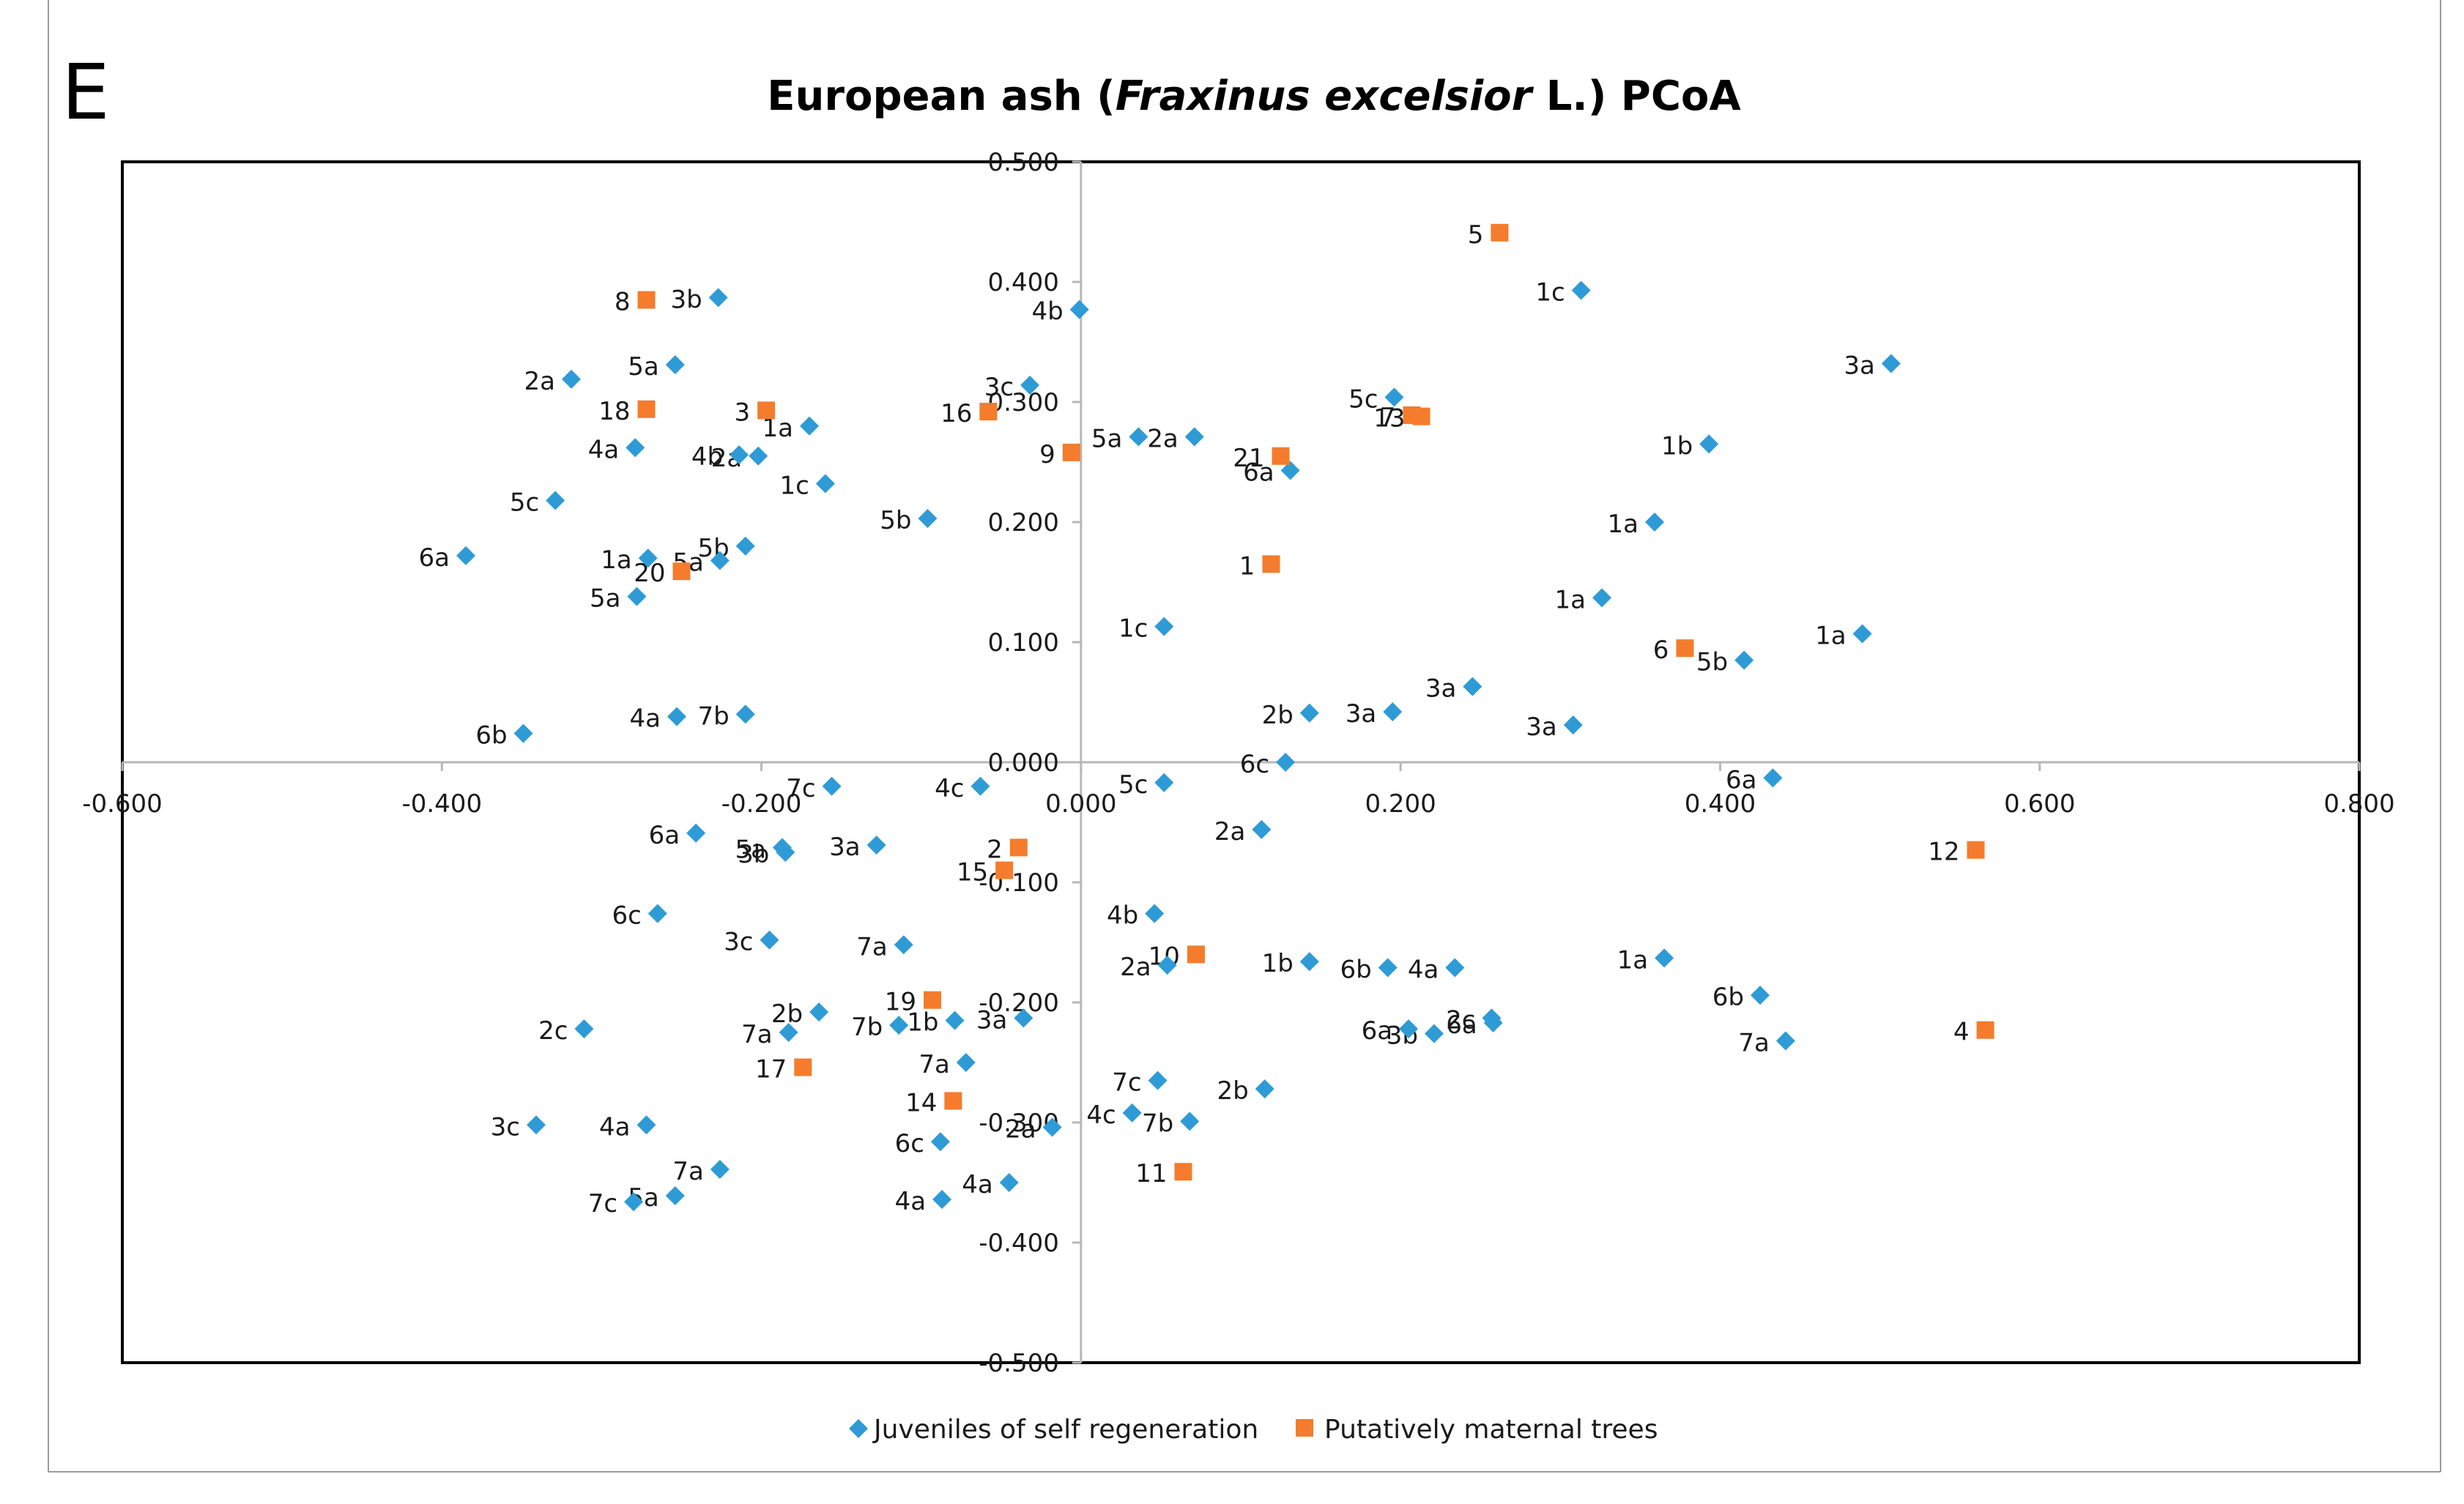 The height and width of the screenshot is (1504, 2464). What do you see at coordinates (1019, 883) in the screenshot?
I see `y-tick-label: -0.100` at bounding box center [1019, 883].